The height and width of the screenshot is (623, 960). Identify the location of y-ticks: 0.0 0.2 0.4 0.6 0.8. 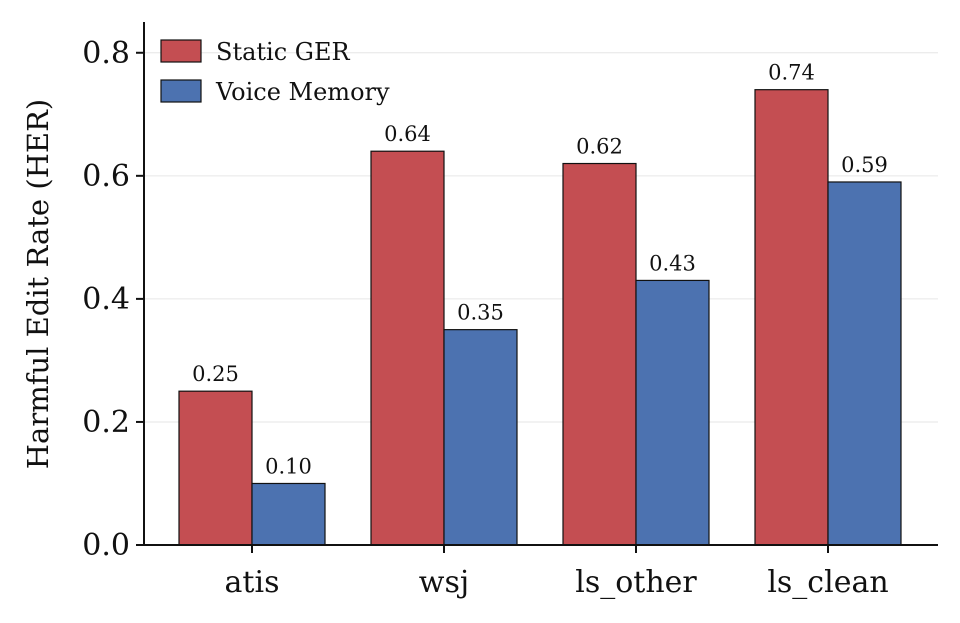
(113, 299).